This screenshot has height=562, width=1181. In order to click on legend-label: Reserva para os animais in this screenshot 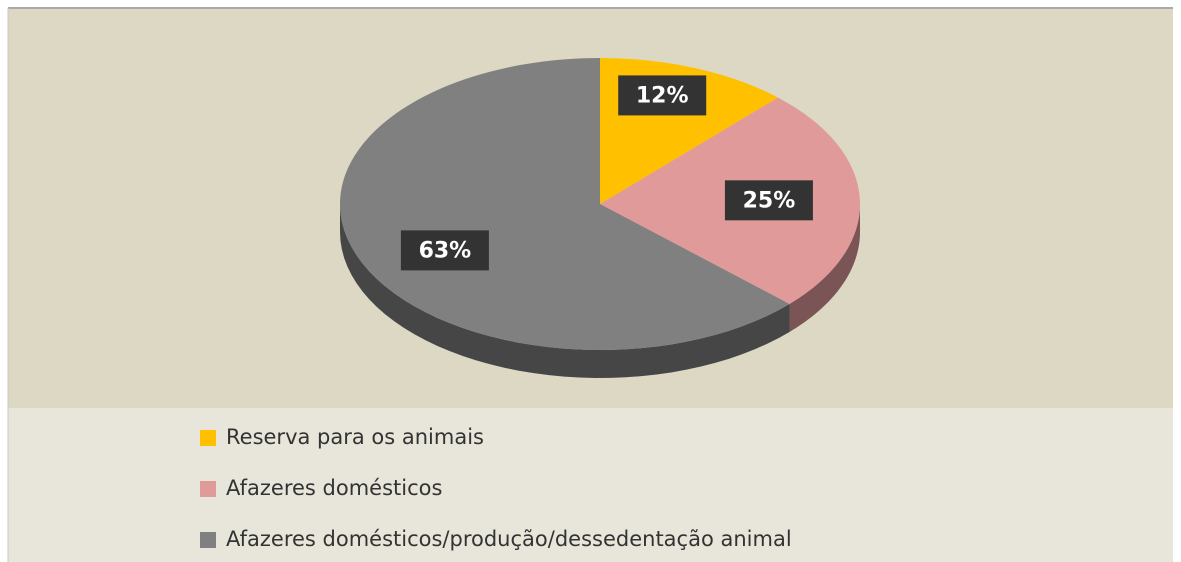, I will do `click(355, 437)`.